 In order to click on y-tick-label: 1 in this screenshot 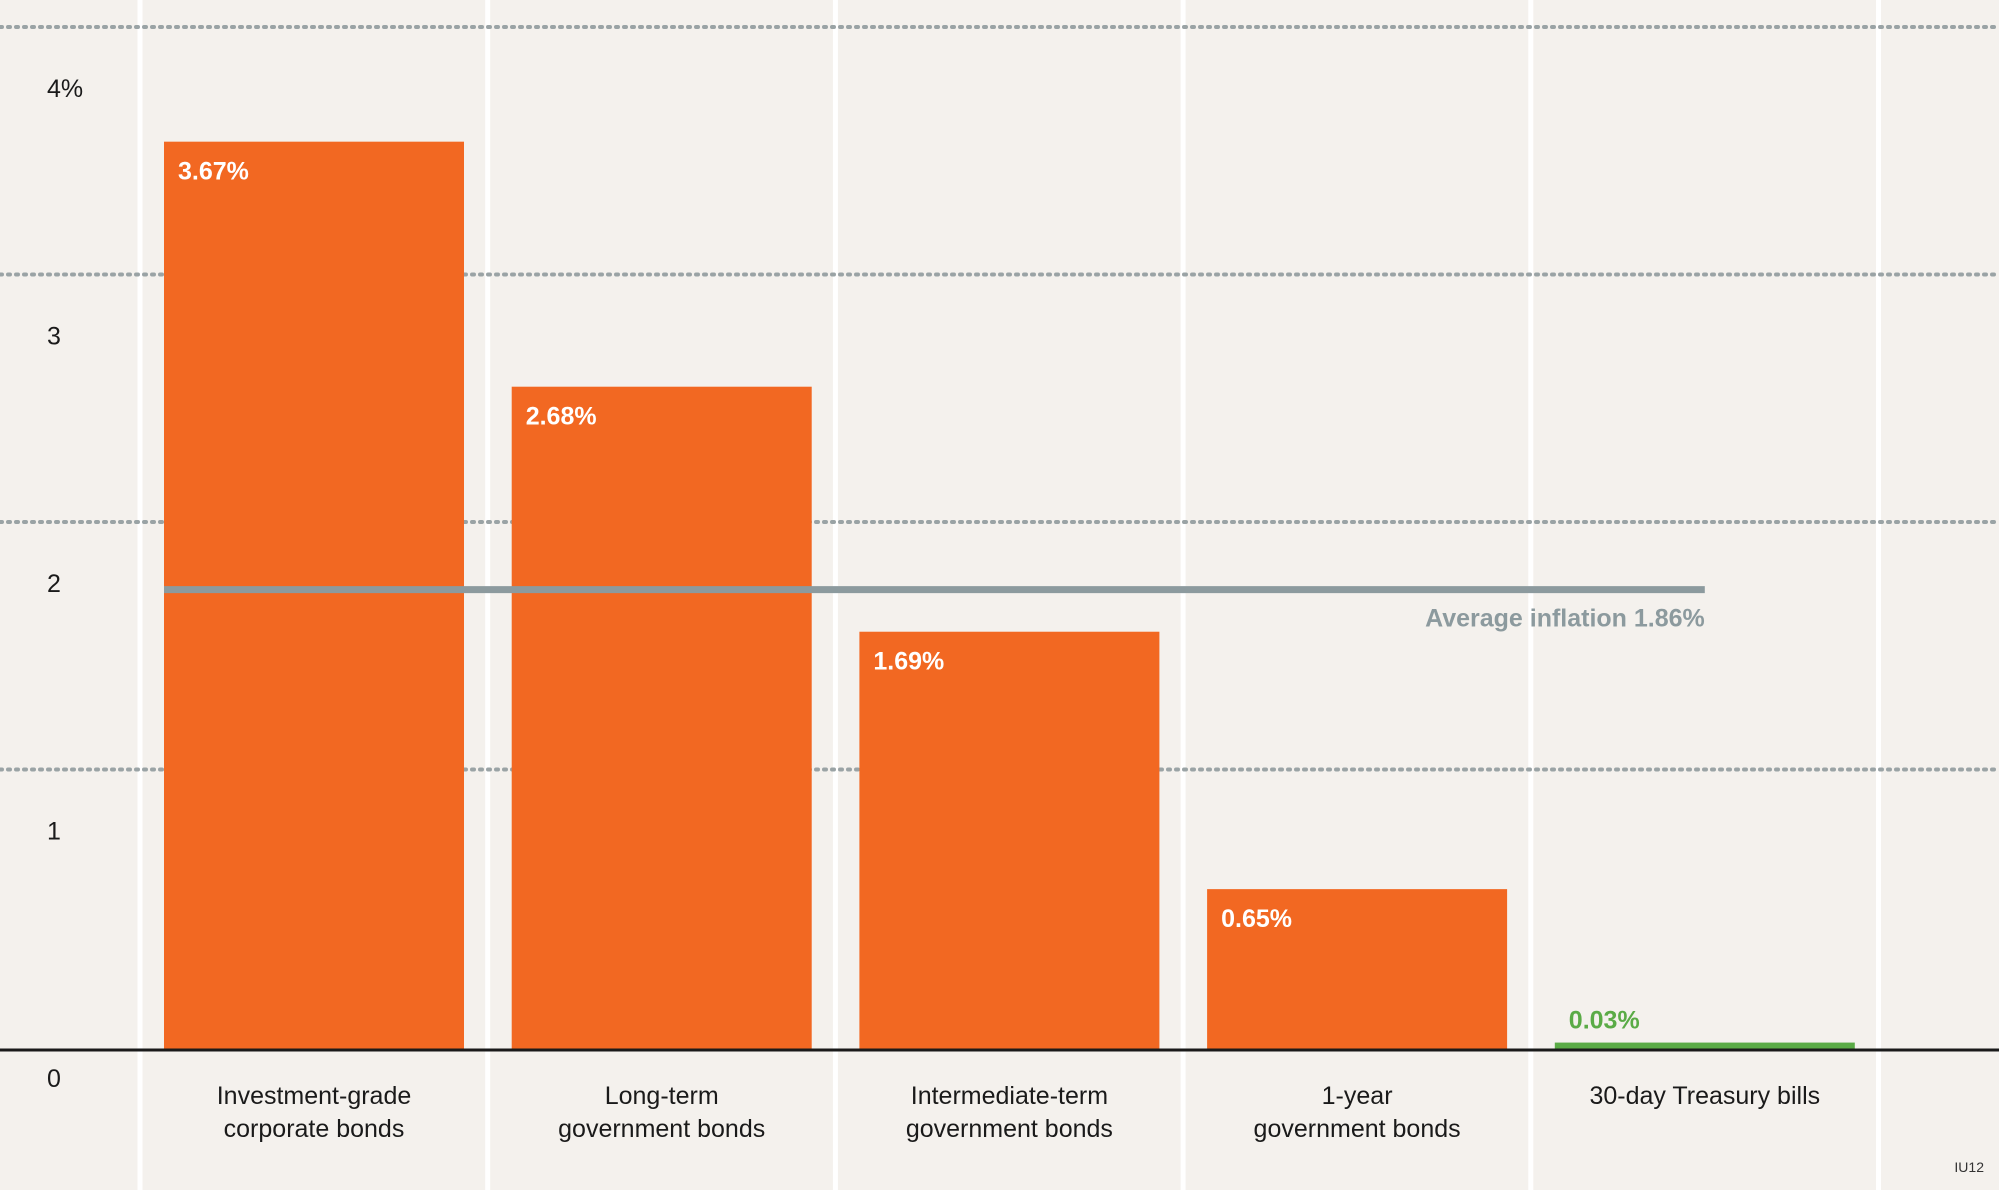, I will do `click(54, 832)`.